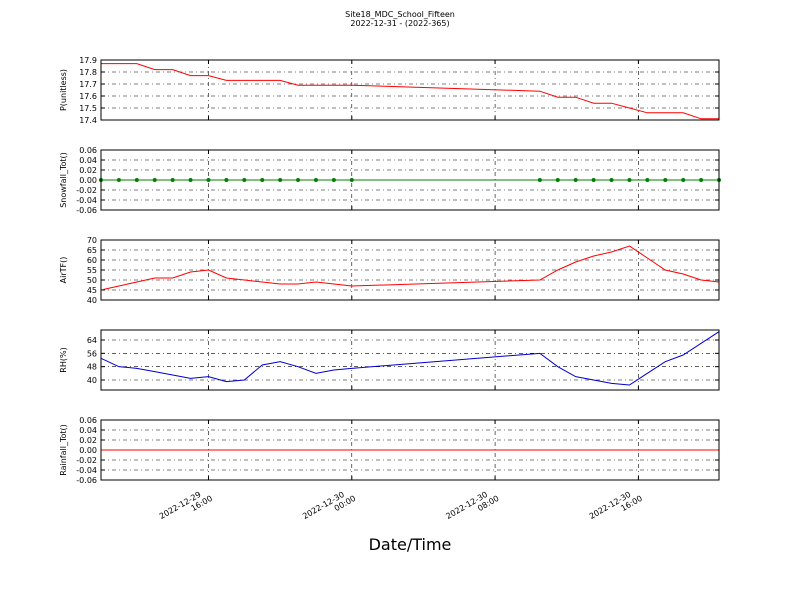 The width and height of the screenshot is (800, 600). Describe the element at coordinates (92, 280) in the screenshot. I see `y-tick-label: 50` at that location.